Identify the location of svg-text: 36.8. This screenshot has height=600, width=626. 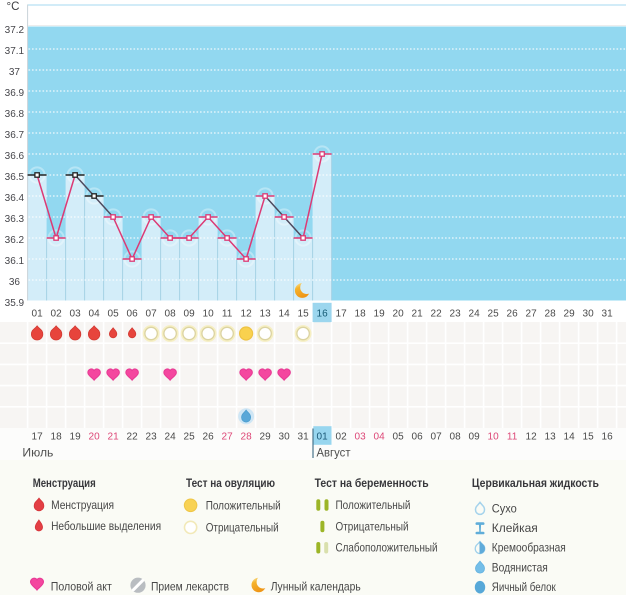
(15, 114).